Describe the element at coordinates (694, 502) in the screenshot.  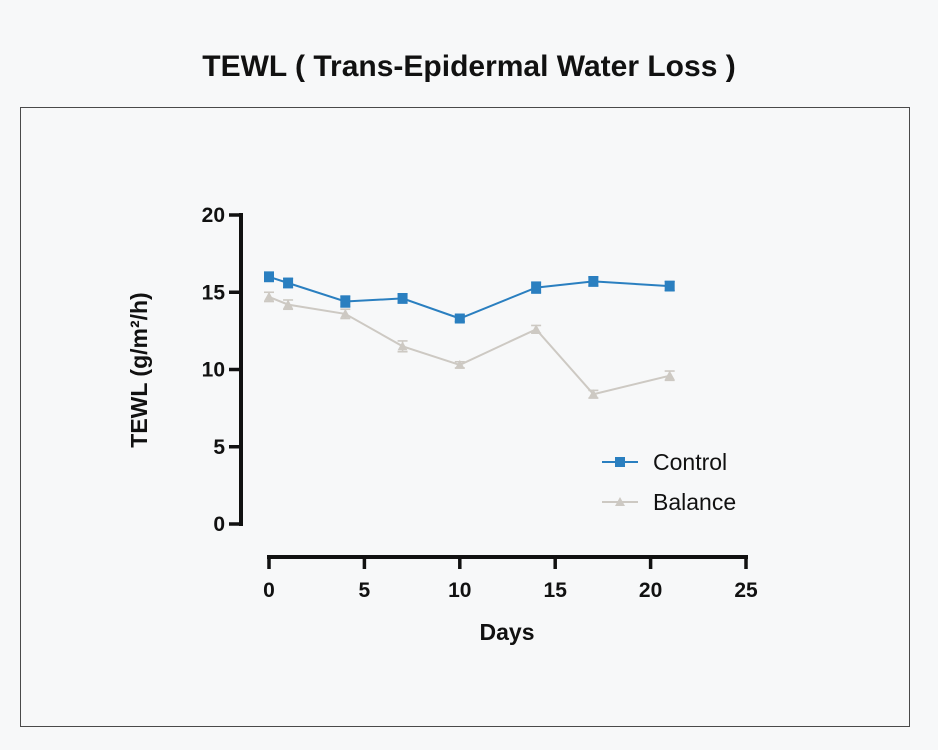
I see `legend-label: Balance` at that location.